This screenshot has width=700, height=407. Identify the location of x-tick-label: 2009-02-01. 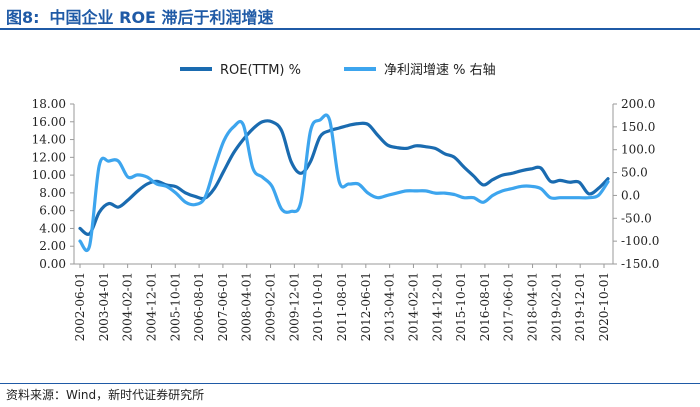
(271, 306).